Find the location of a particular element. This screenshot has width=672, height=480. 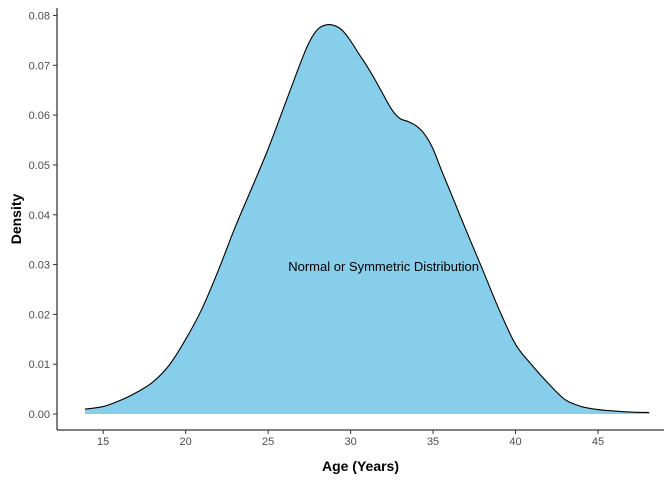

y-tick-label: 0.03 is located at coordinates (39, 266).